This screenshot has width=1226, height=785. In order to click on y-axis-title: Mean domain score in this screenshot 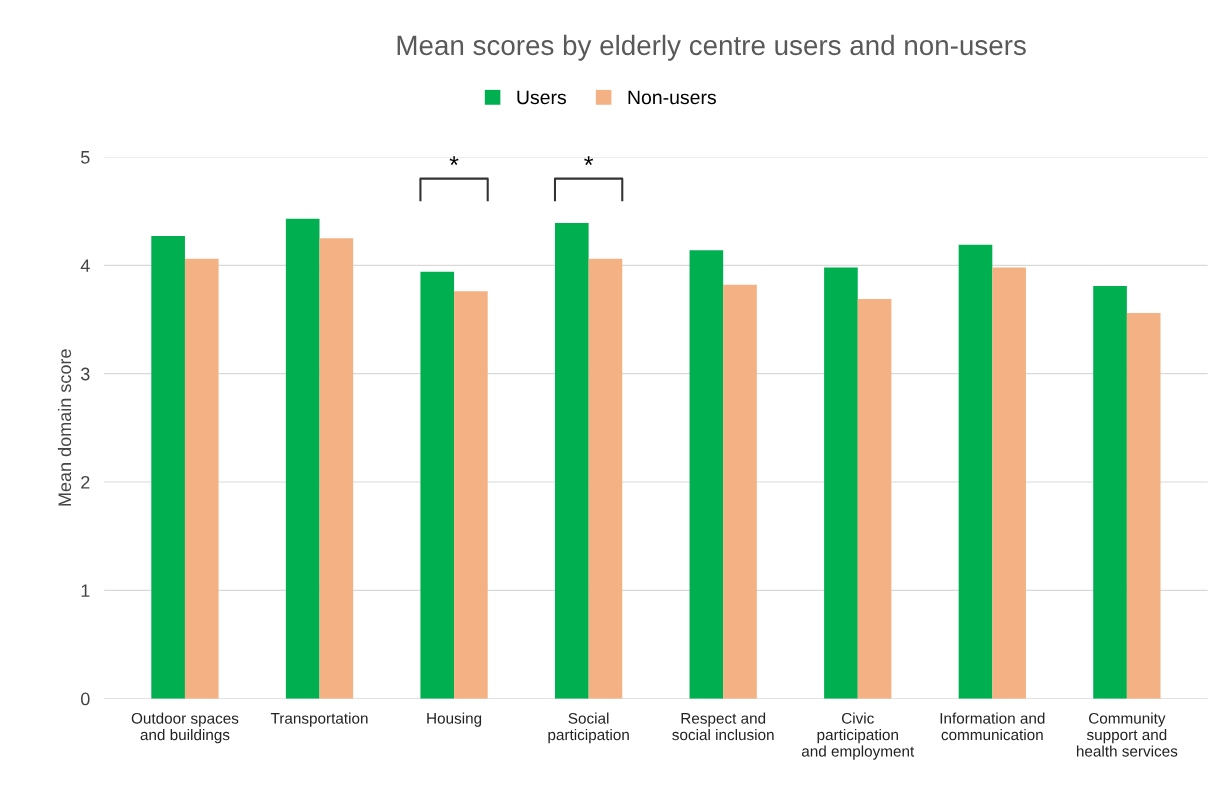, I will do `click(64, 427)`.